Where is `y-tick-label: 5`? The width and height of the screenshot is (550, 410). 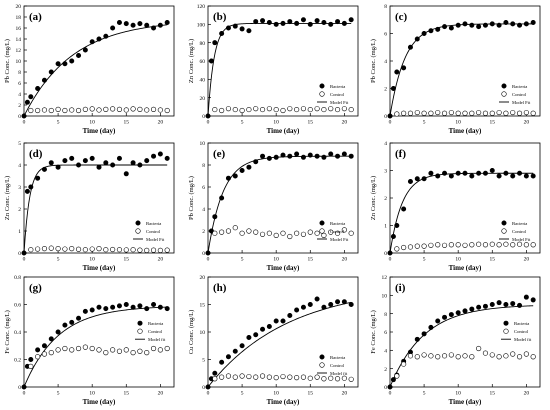 y-tick-label: 5 is located at coordinates (203, 361).